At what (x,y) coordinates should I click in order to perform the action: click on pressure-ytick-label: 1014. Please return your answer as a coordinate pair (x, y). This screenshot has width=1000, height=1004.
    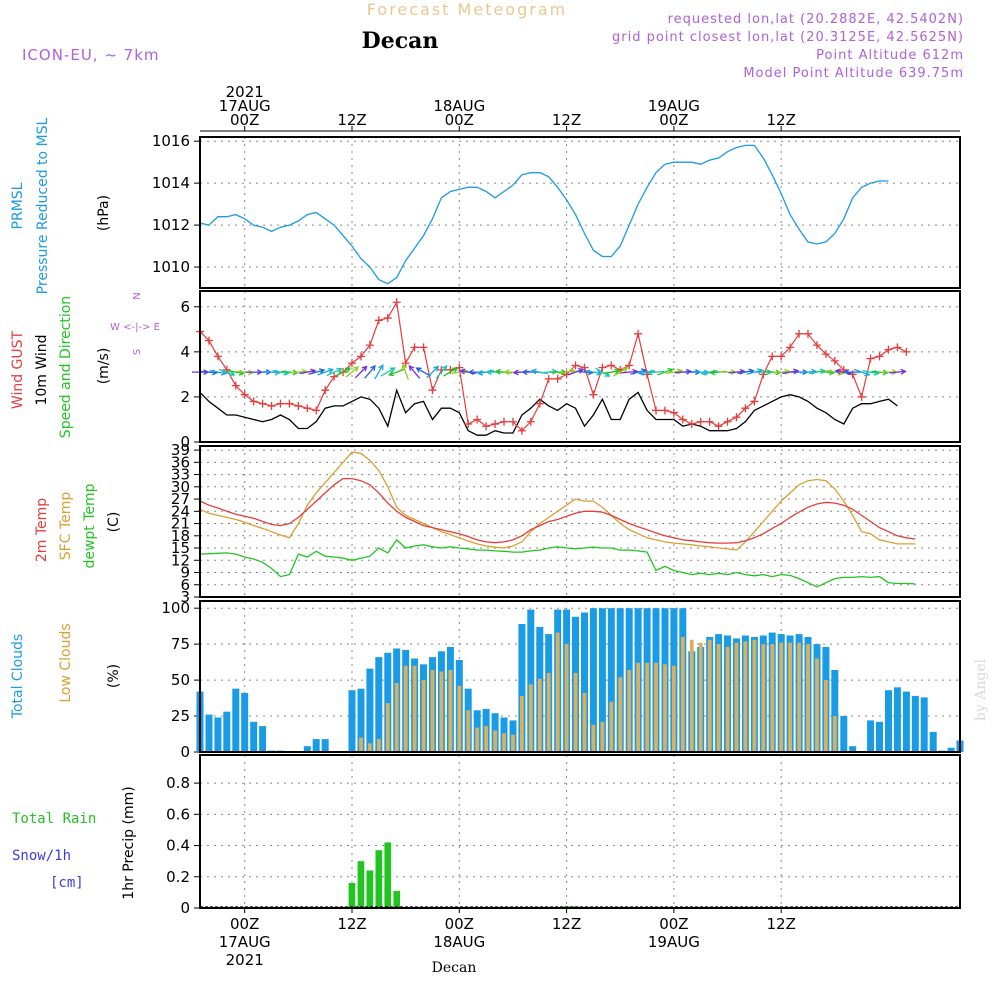
    Looking at the image, I should click on (171, 183).